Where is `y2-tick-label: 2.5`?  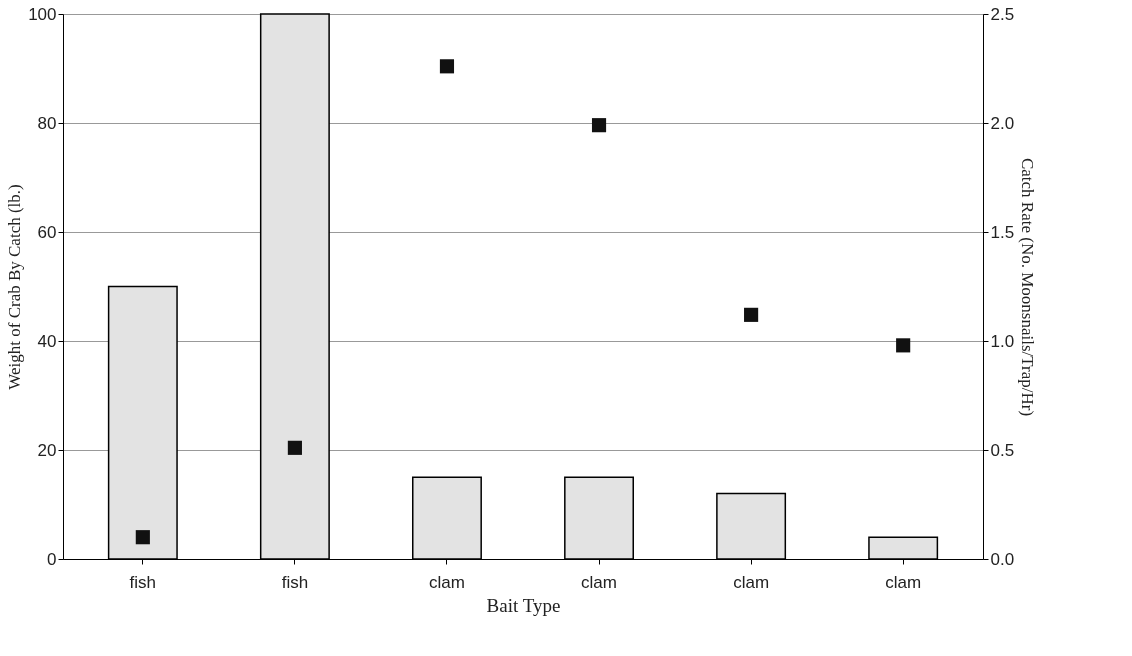 y2-tick-label: 2.5 is located at coordinates (1002, 14).